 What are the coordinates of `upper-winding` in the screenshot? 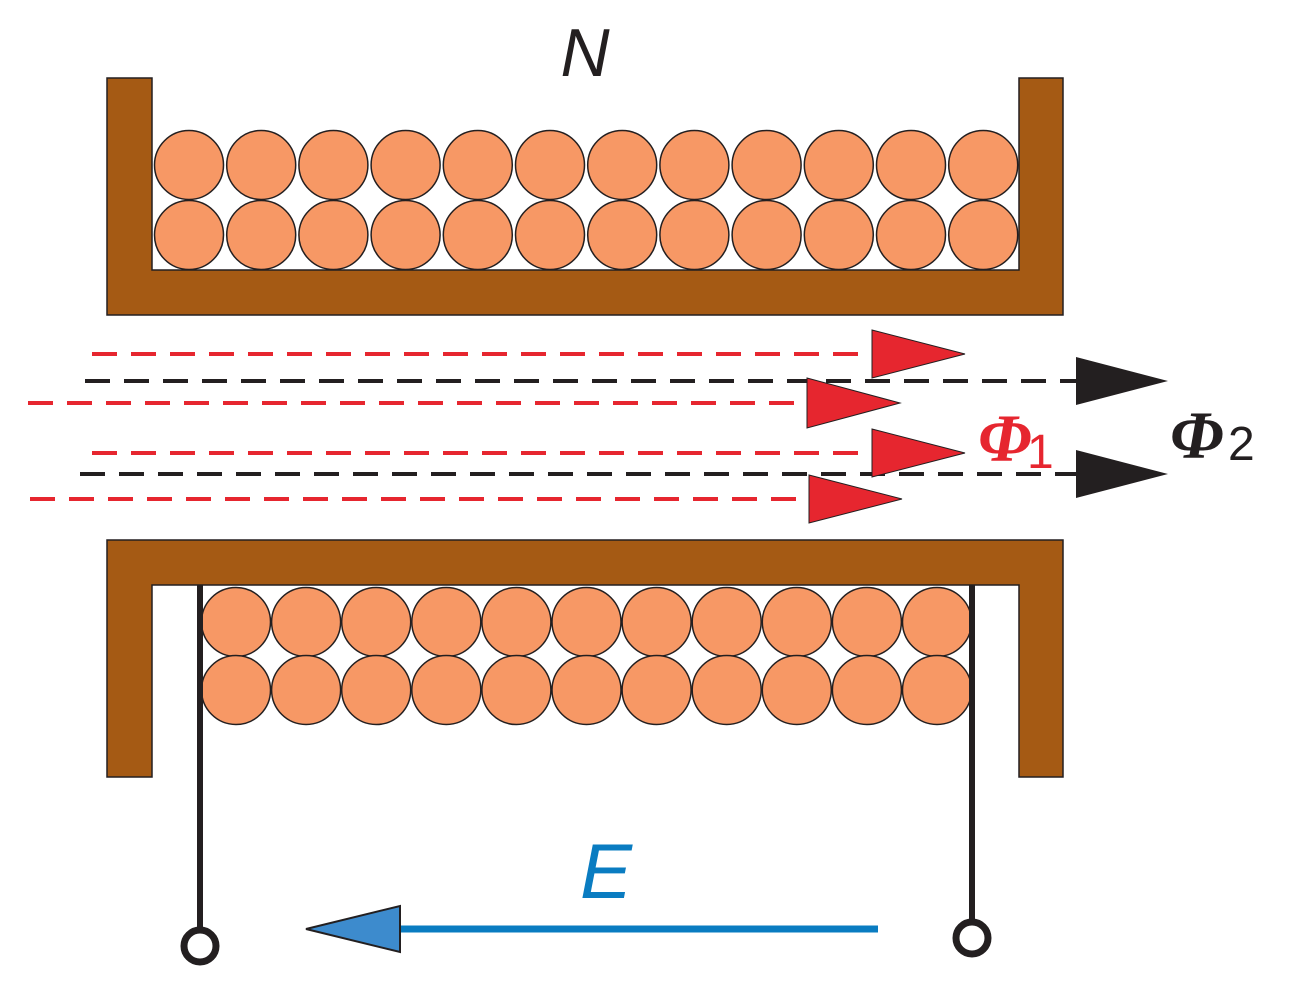 It's located at (586, 200).